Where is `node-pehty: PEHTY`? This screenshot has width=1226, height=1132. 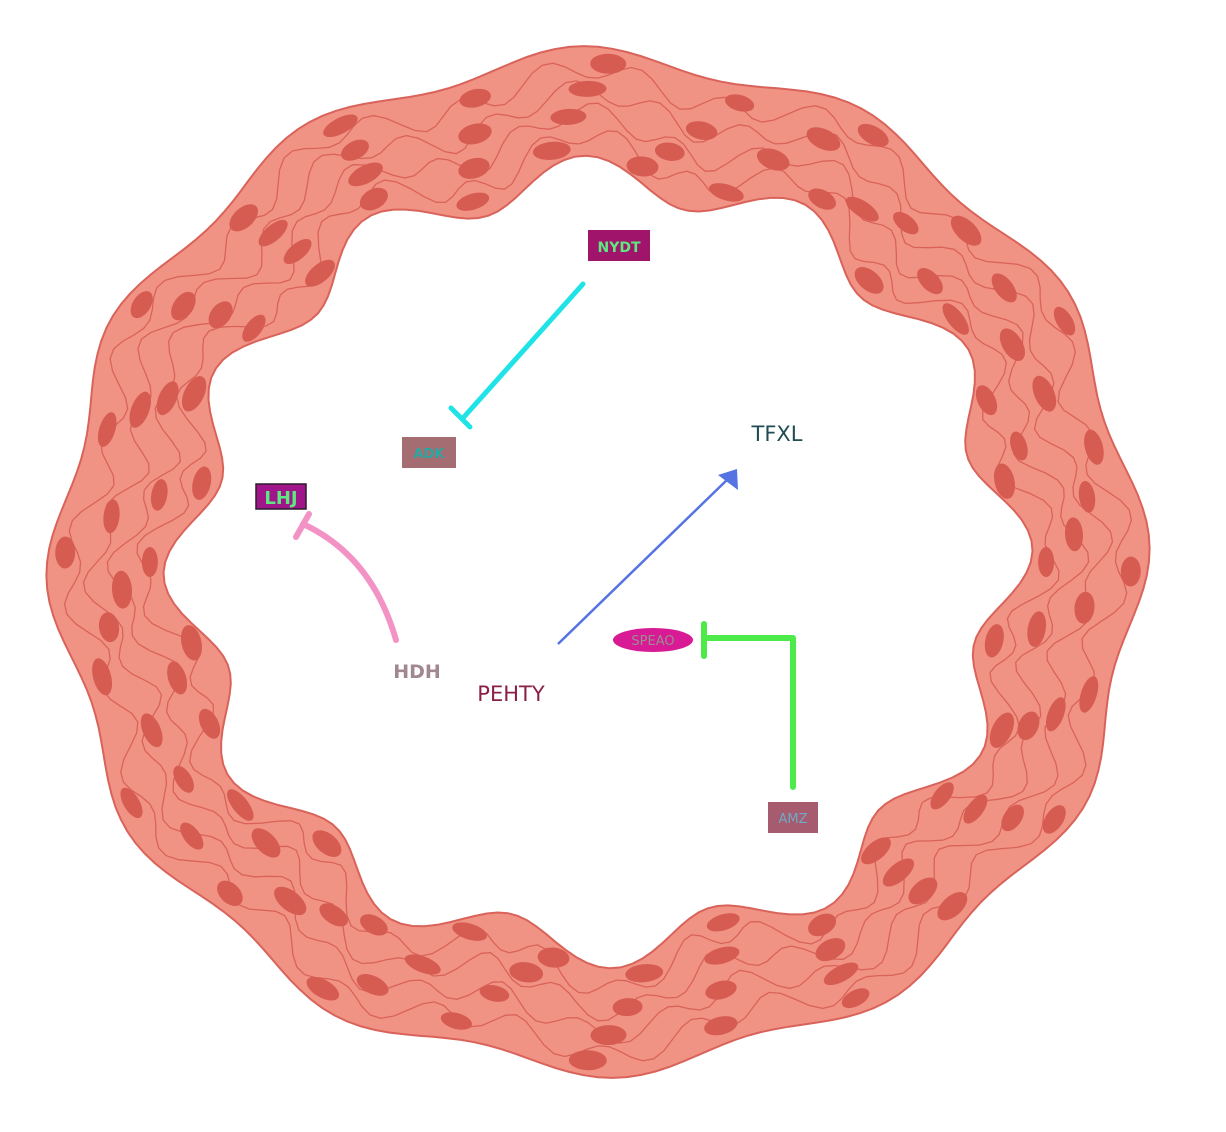
node-pehty: PEHTY is located at coordinates (511, 694).